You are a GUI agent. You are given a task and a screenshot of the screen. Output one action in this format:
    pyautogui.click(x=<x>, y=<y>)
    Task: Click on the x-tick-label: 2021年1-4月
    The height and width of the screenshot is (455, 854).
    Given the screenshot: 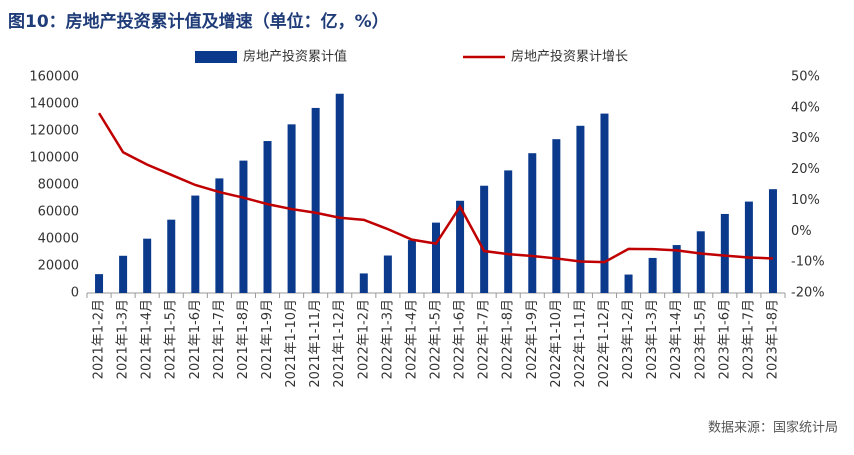 What is the action you would take?
    pyautogui.click(x=147, y=339)
    